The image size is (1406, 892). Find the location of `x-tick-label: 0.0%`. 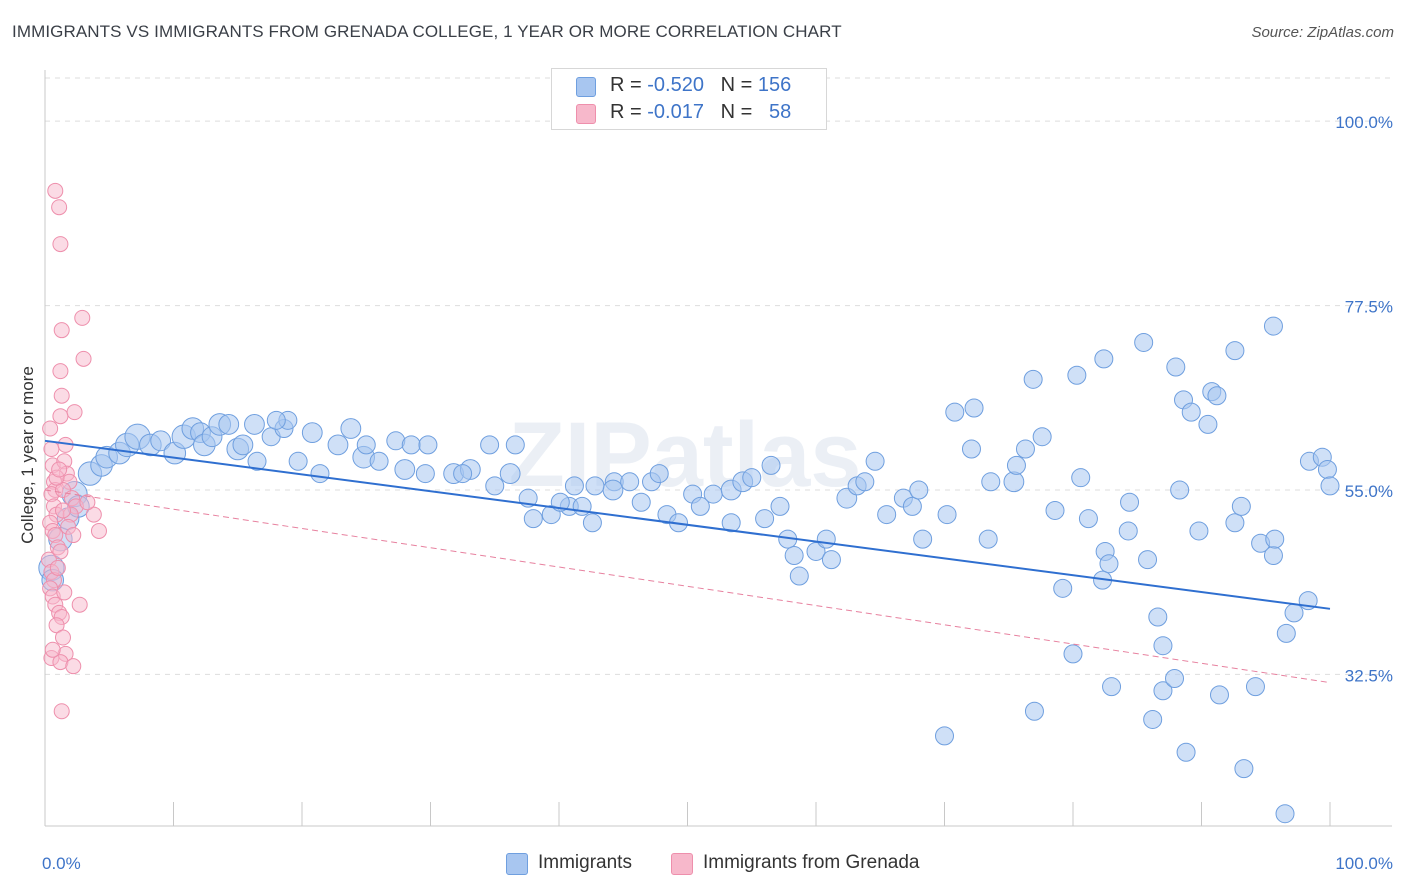

x-tick-label: 0.0% is located at coordinates (61, 863).